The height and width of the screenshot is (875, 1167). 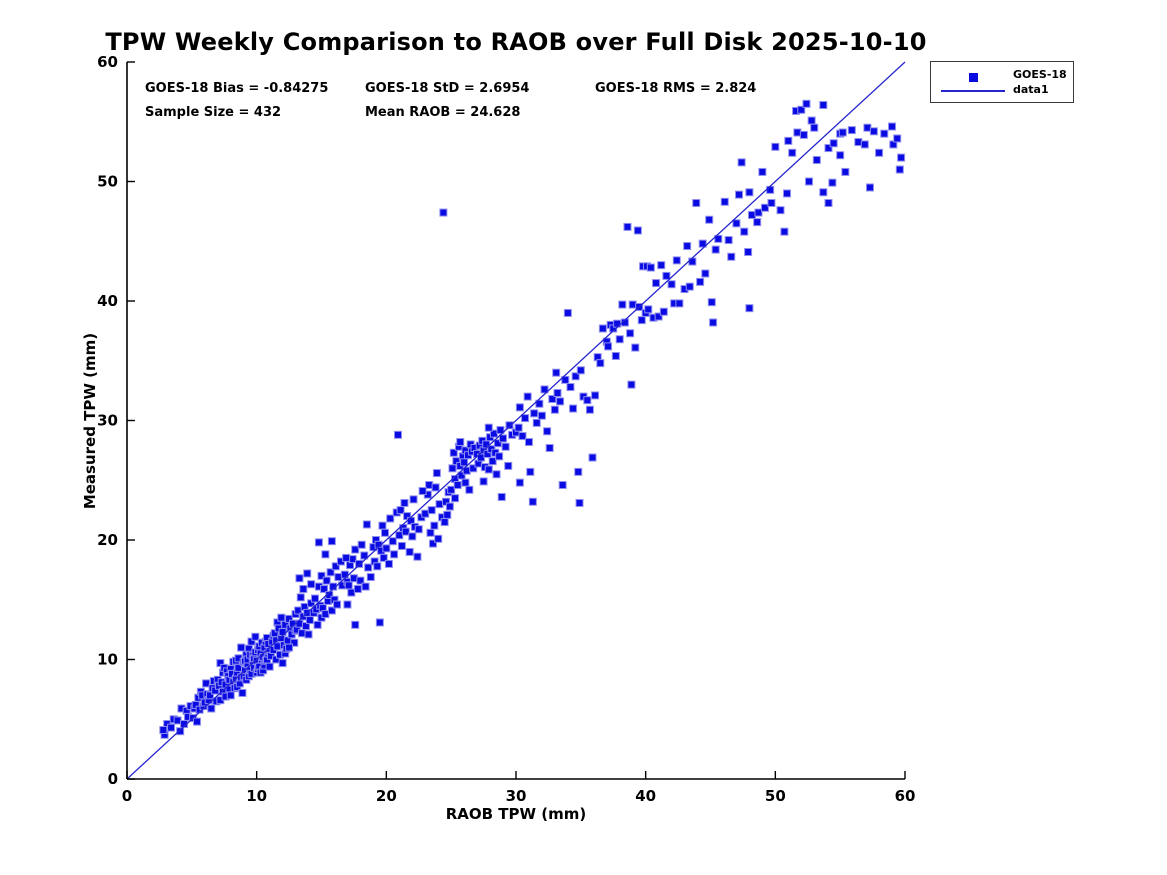 I want to click on stat-sample-size: Sample Size = 432, so click(x=213, y=112).